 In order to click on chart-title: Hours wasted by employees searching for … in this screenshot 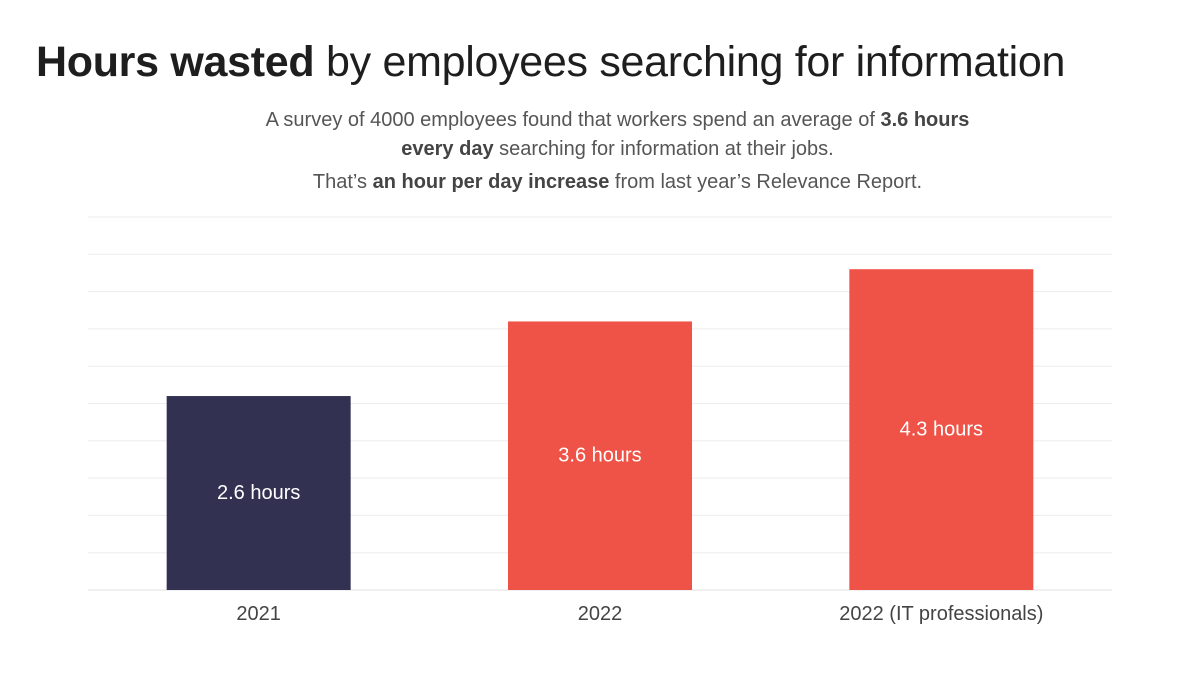, I will do `click(550, 62)`.